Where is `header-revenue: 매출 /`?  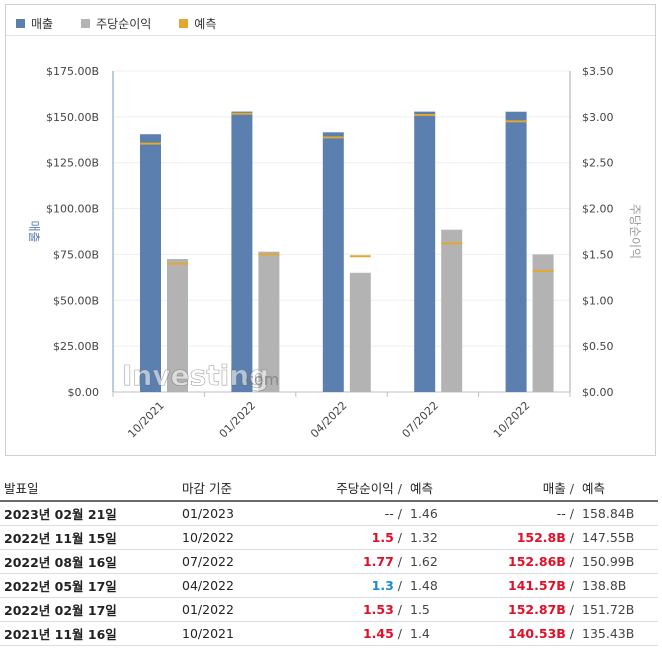 header-revenue: 매출 / is located at coordinates (522, 488).